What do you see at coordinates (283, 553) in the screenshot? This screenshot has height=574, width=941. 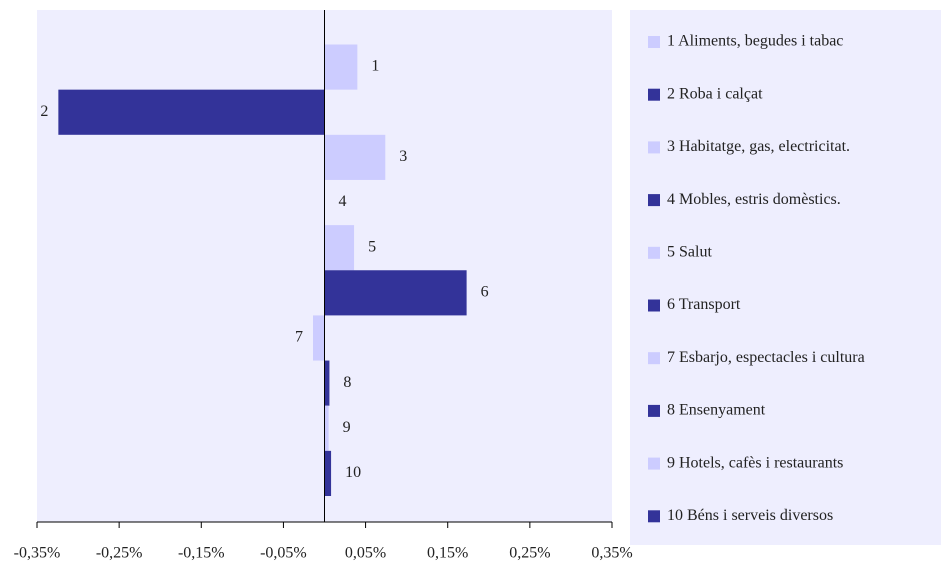 I see `x-tick-label: -0,05%` at bounding box center [283, 553].